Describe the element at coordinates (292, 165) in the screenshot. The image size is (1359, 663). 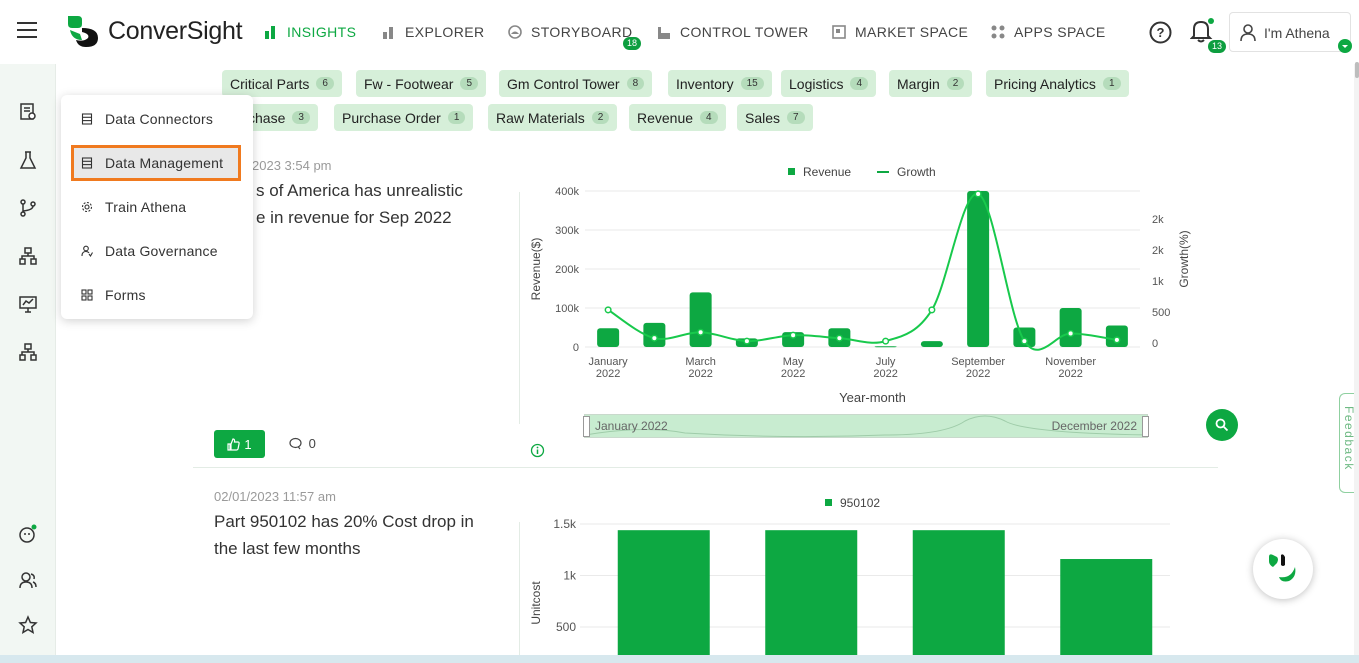
I see `card1-timestamp: 2023 3:54 pm` at that location.